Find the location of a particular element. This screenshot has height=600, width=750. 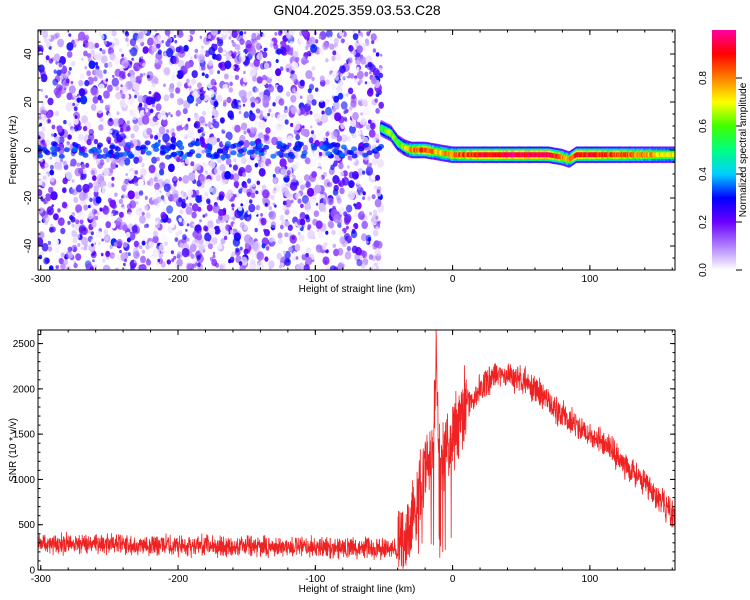

heatmap-x-tick-label: -200 is located at coordinates (178, 279).